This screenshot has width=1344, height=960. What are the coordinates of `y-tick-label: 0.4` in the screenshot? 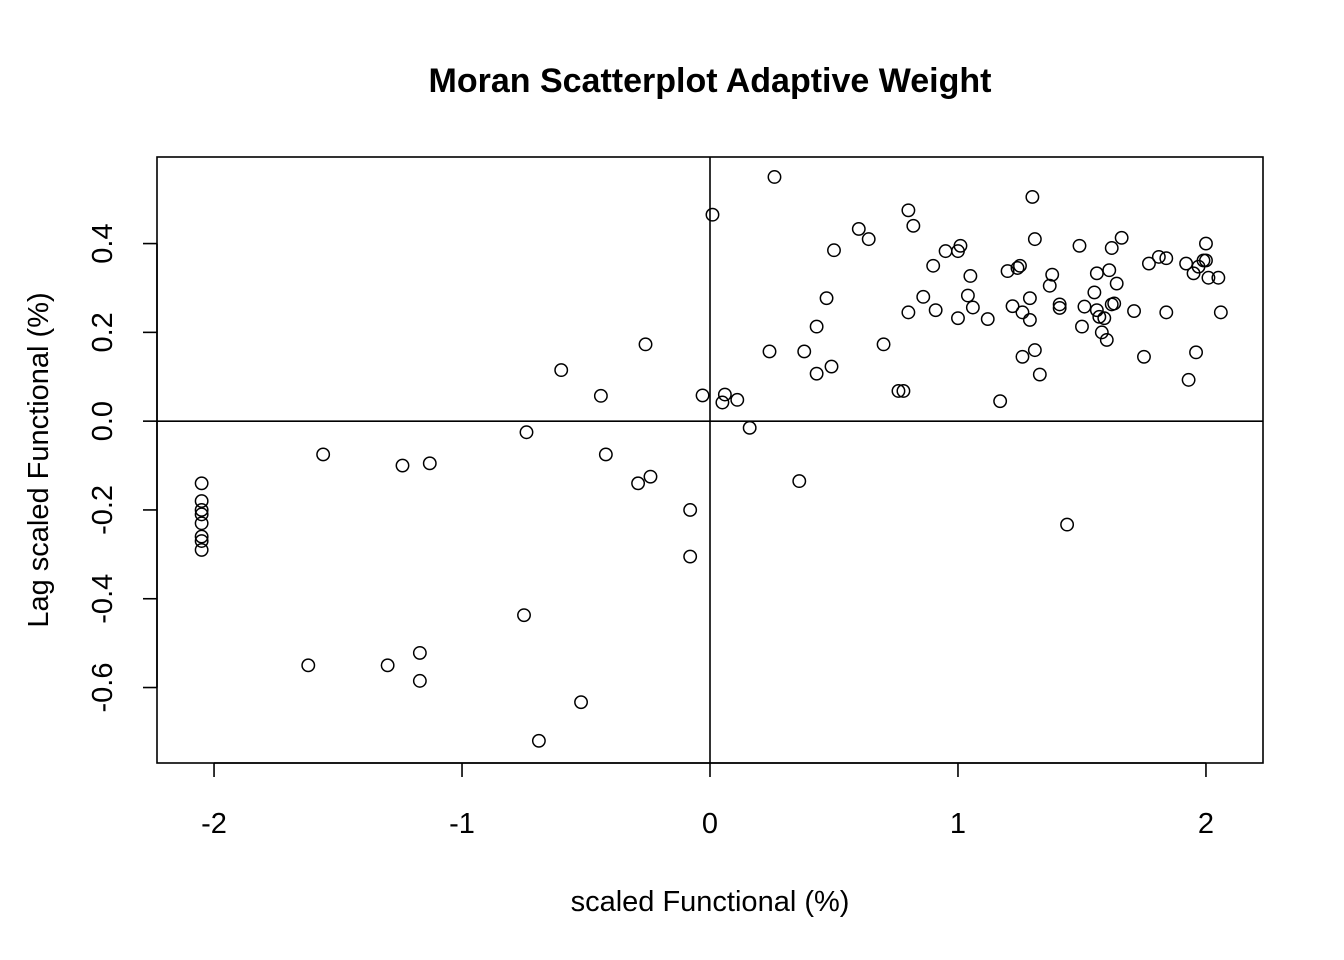 It's located at (103, 243).